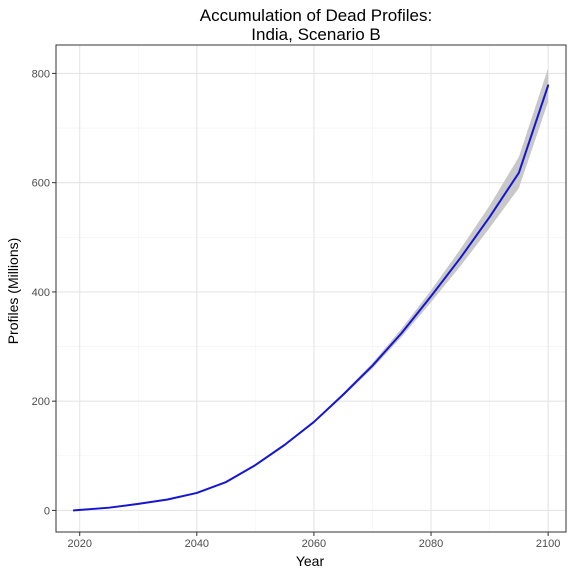  I want to click on x-tick-label: 2060, so click(314, 544).